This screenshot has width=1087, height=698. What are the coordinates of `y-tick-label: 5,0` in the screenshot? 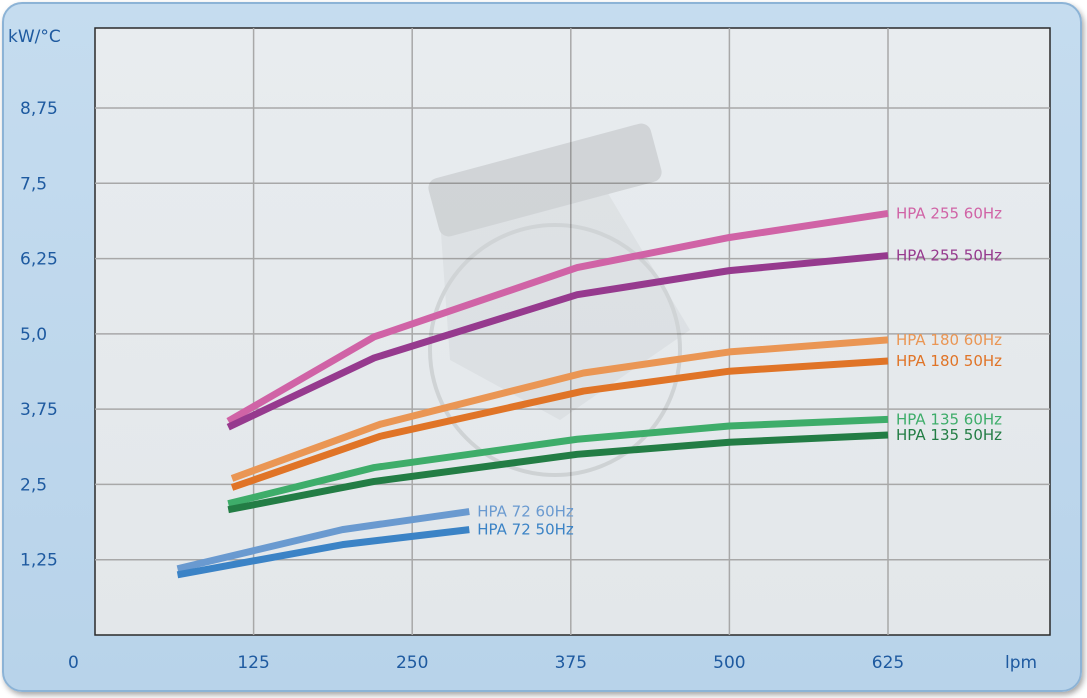 It's located at (33, 335).